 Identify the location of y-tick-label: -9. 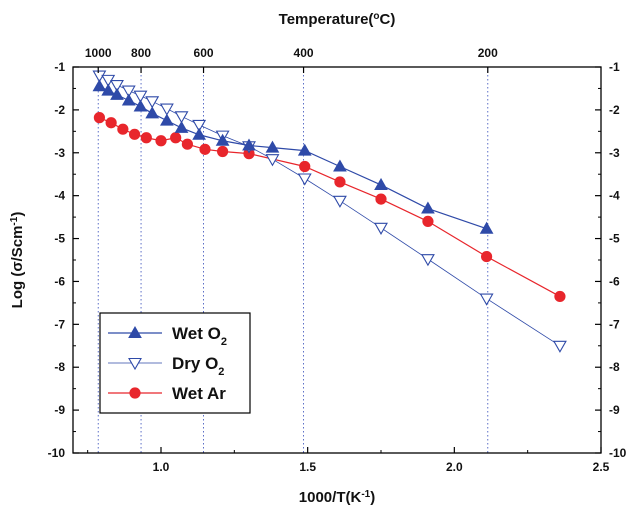
(59, 410).